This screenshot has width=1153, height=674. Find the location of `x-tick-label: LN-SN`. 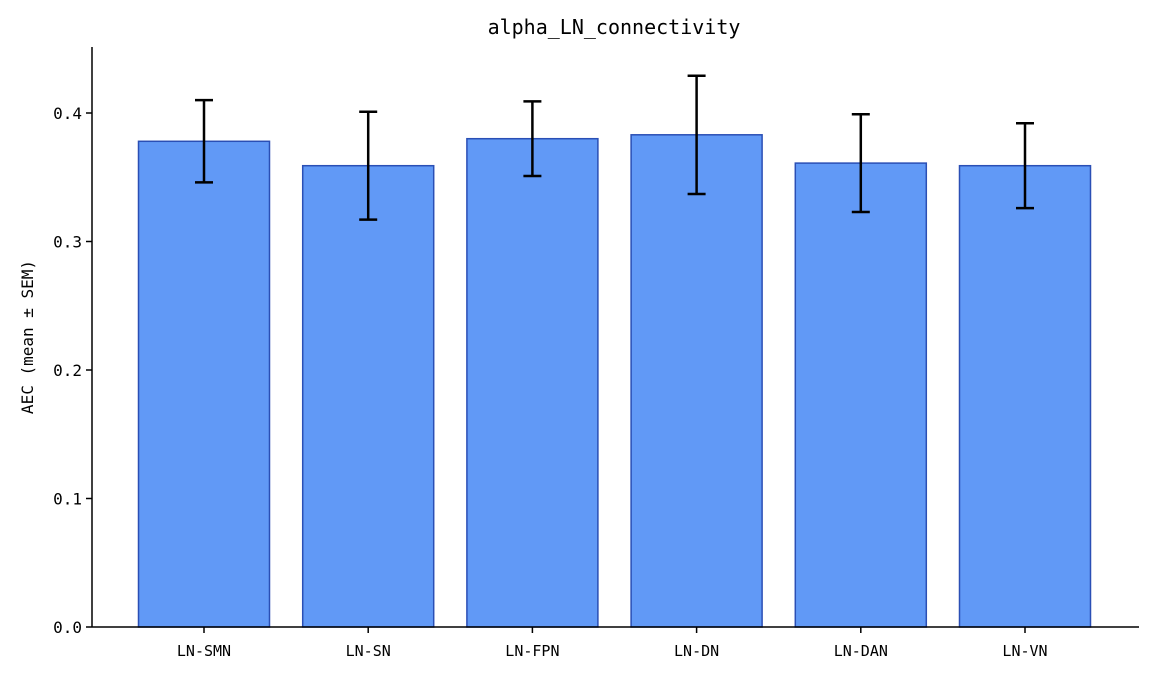

x-tick-label: LN-SN is located at coordinates (368, 651).